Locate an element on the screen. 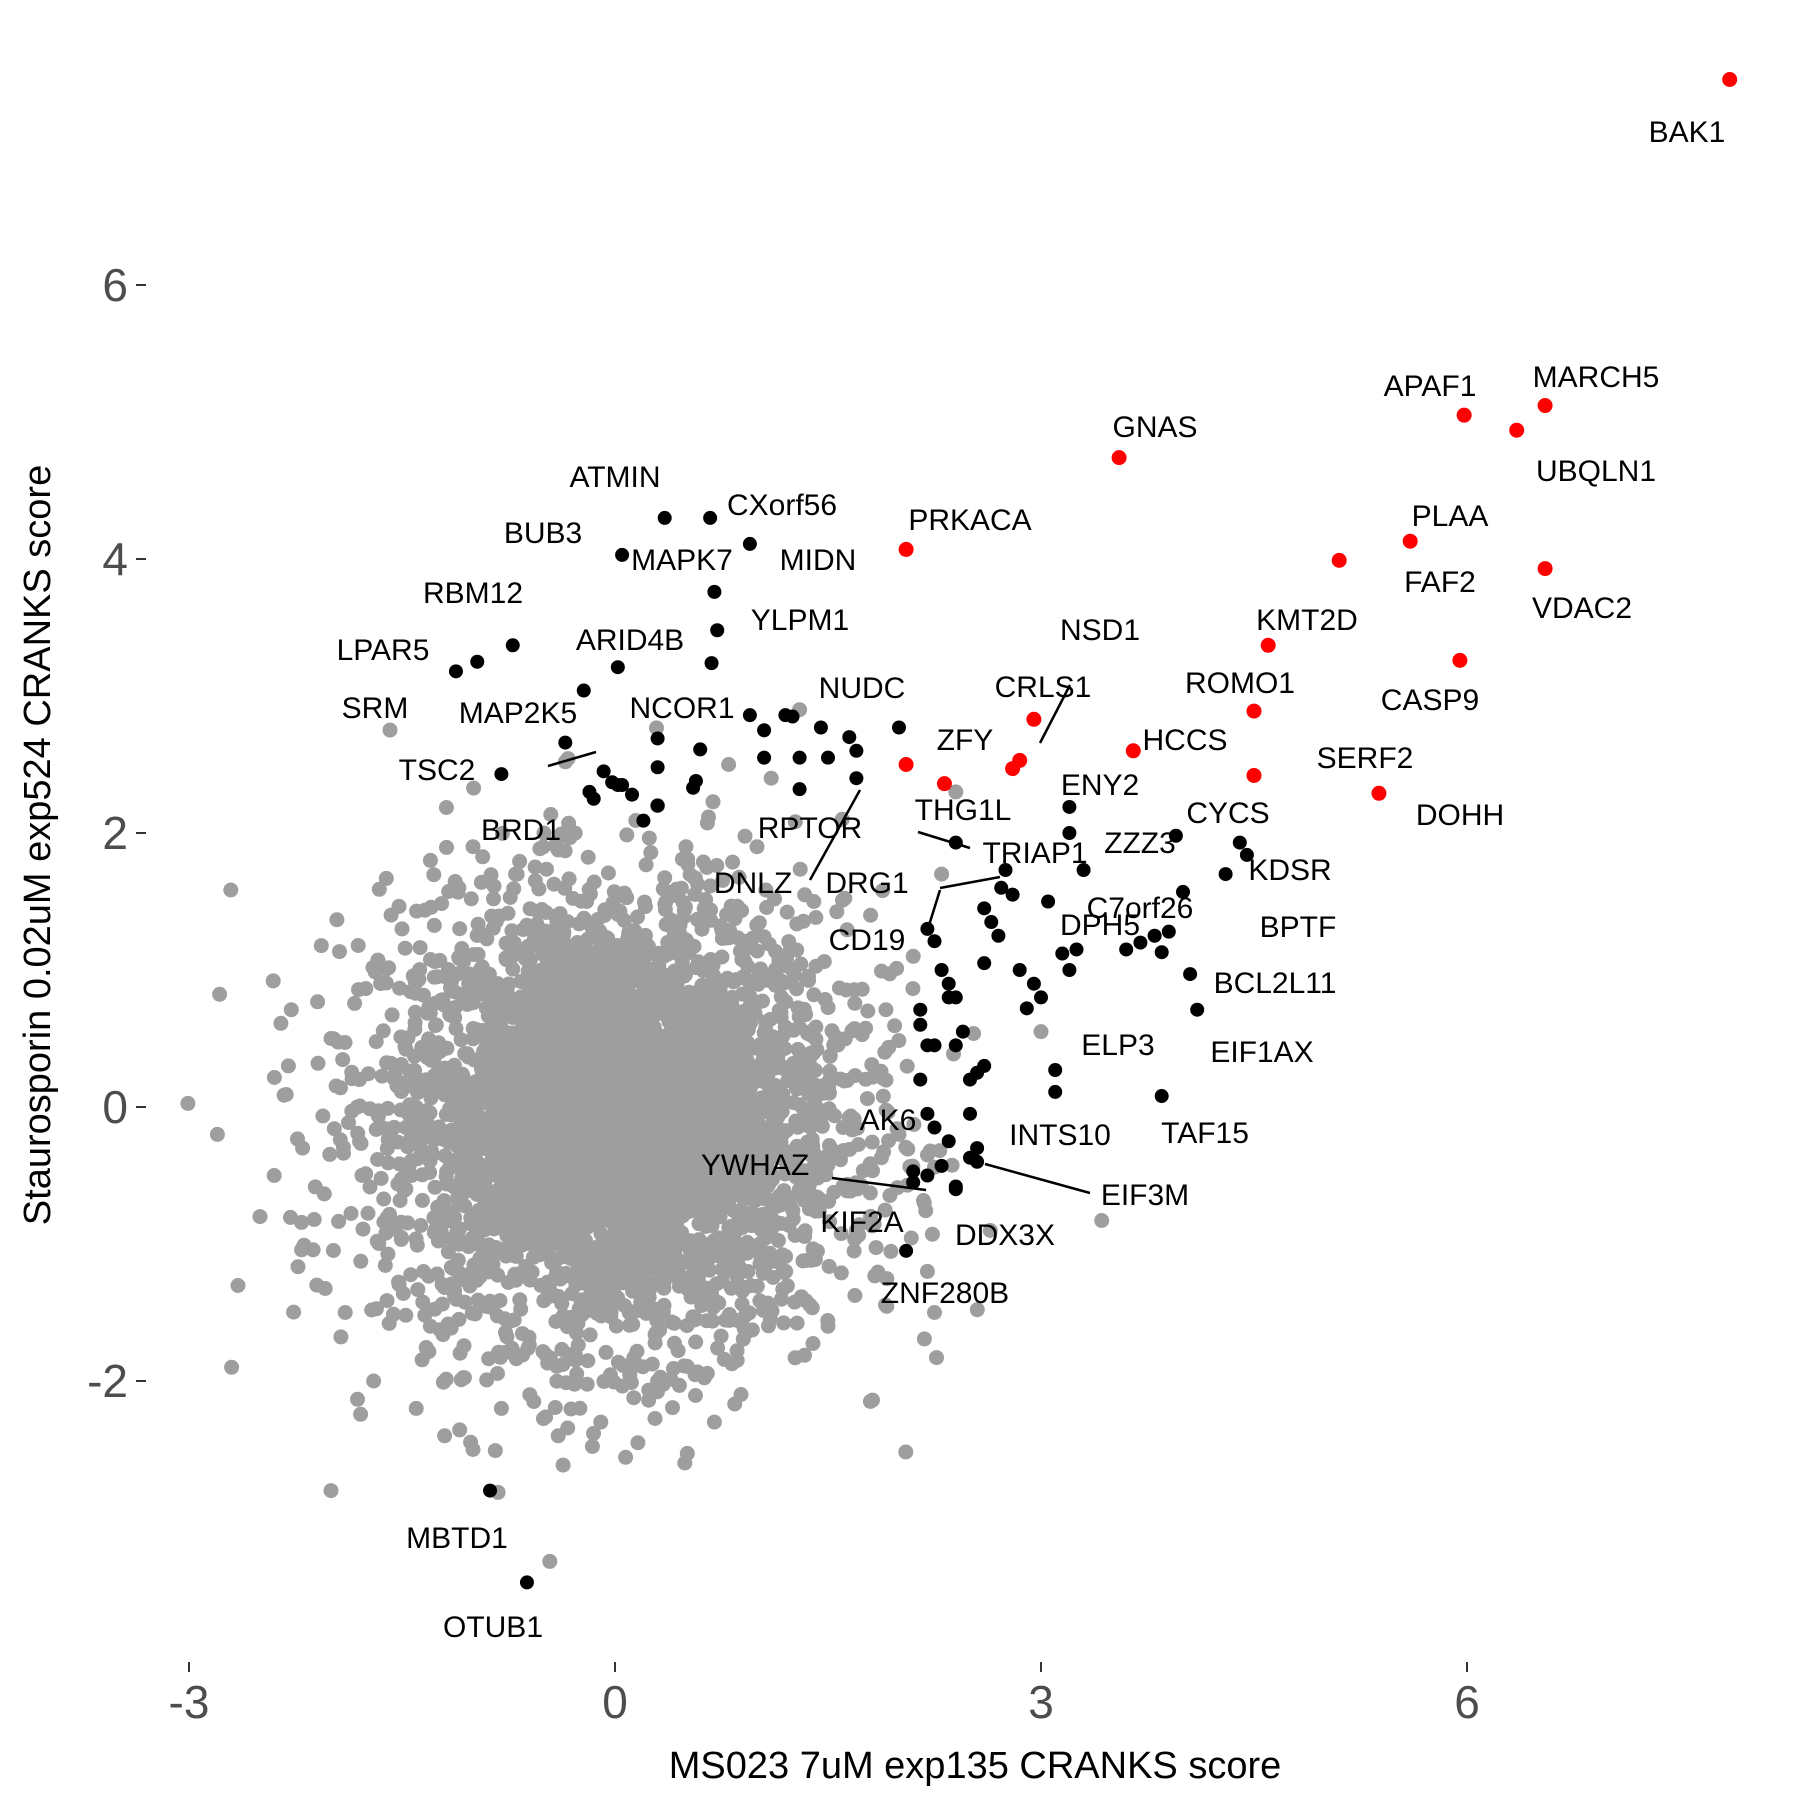 The image size is (1800, 1800). leader-line is located at coordinates (572, 759).